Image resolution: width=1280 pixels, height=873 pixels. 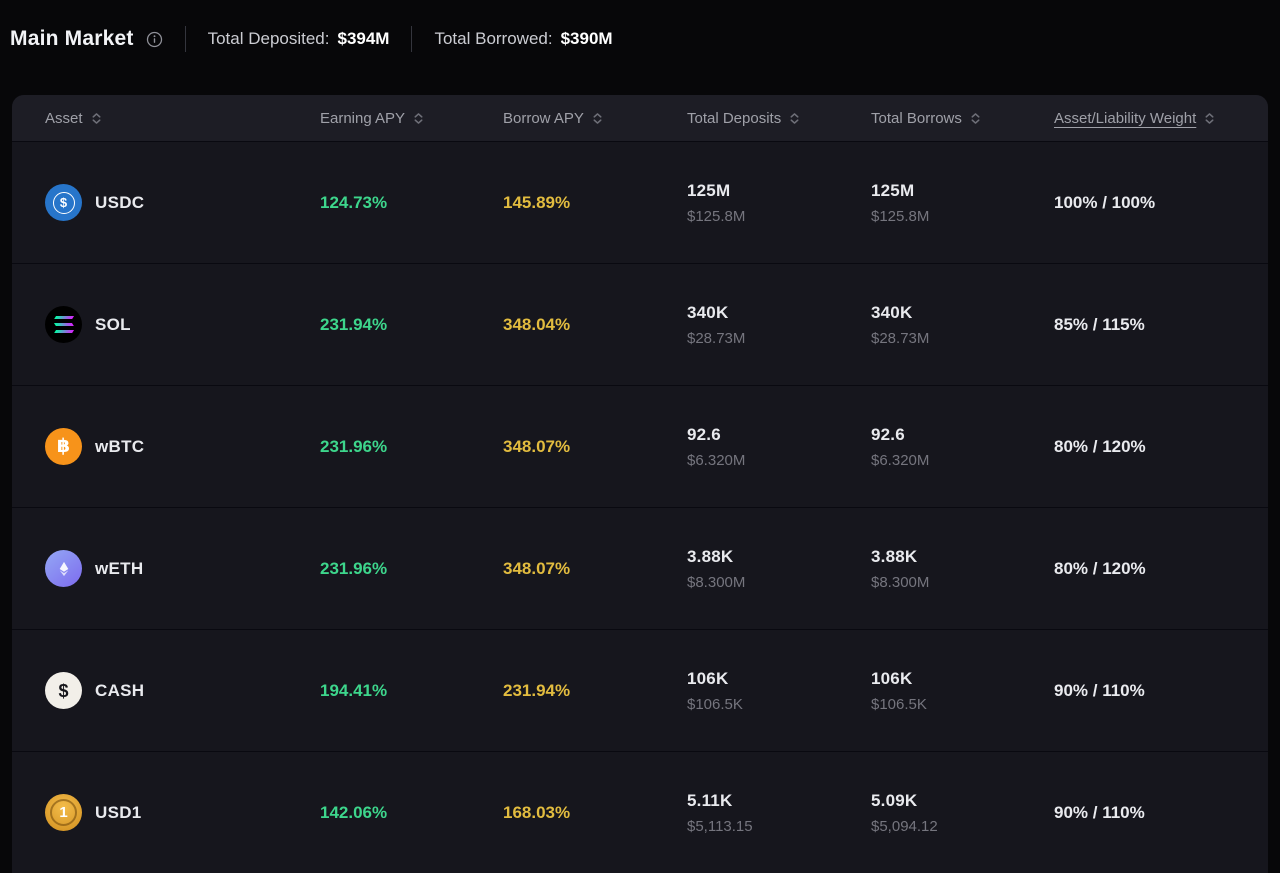 What do you see at coordinates (734, 118) in the screenshot?
I see `column-label: Total Deposits` at bounding box center [734, 118].